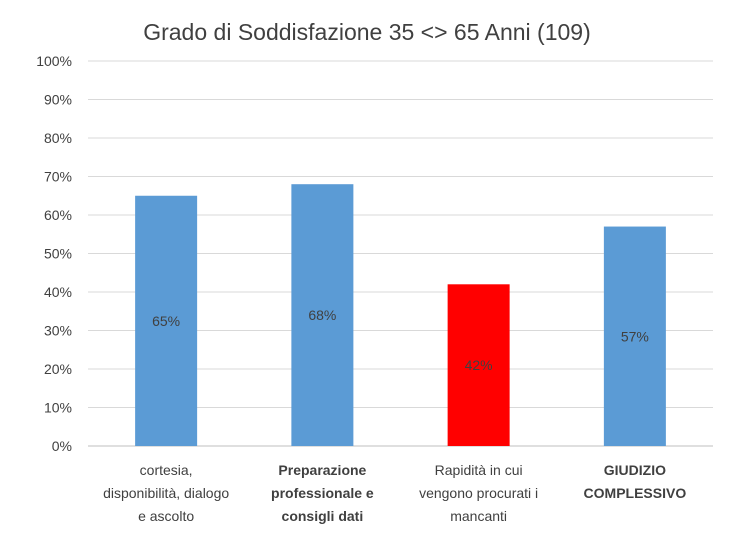 The image size is (743, 537). What do you see at coordinates (58, 254) in the screenshot?
I see `y-tick-label: 50%` at bounding box center [58, 254].